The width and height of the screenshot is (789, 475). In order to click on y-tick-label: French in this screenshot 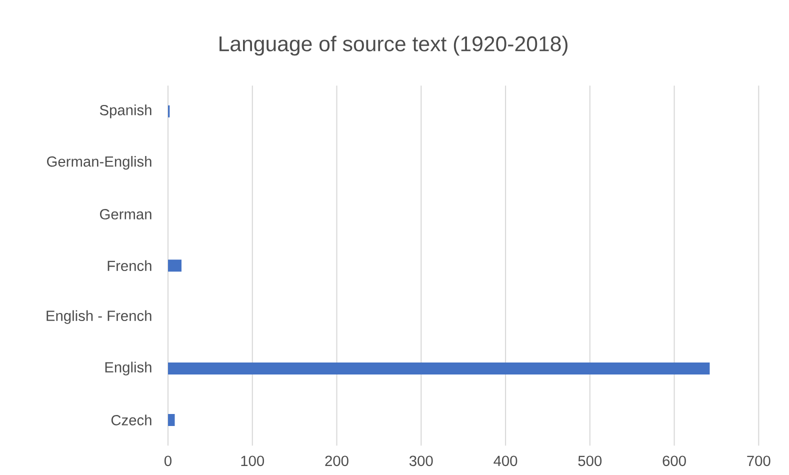, I will do `click(130, 266)`.